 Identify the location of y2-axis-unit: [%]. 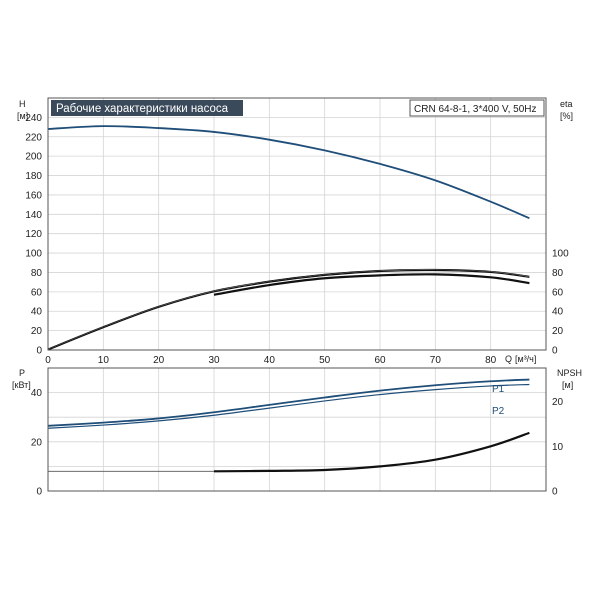
(566, 116).